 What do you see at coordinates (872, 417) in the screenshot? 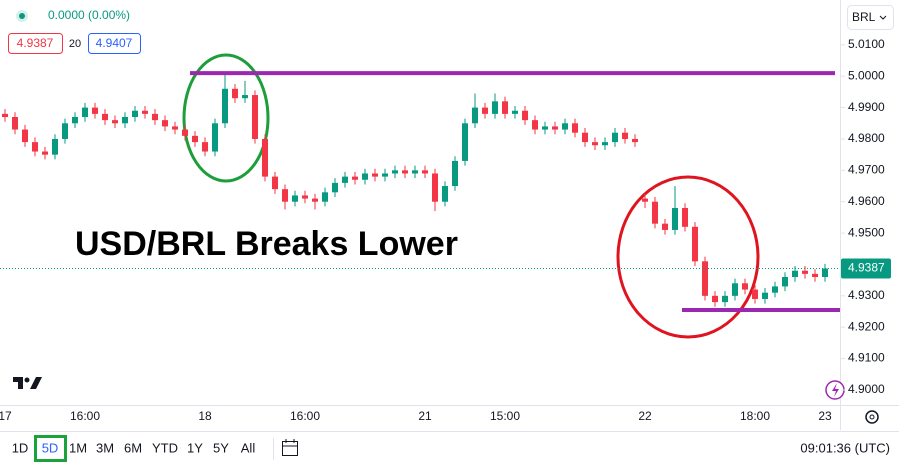
I see `settings-button` at bounding box center [872, 417].